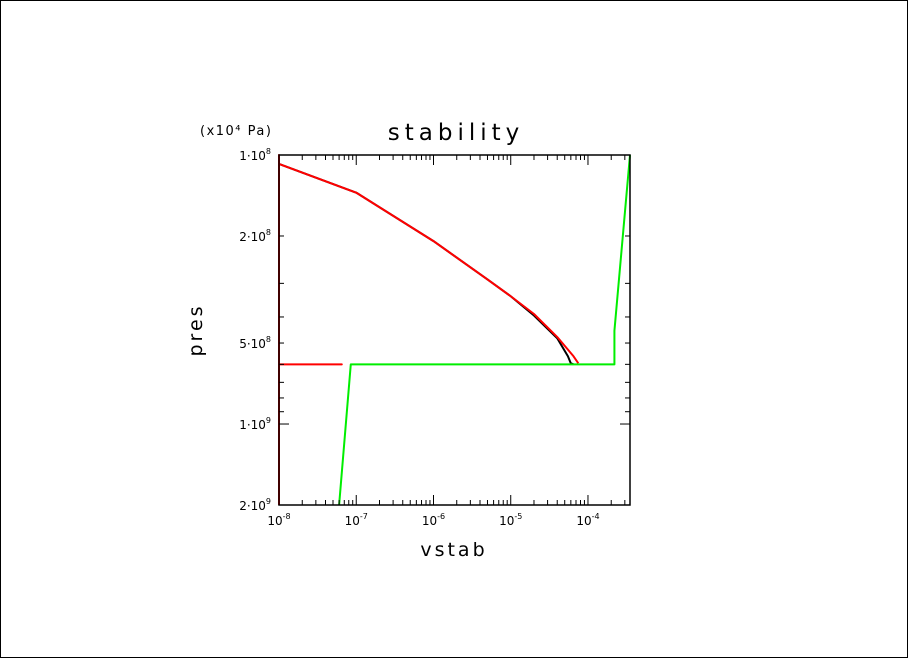 This screenshot has width=908, height=658. Describe the element at coordinates (255, 505) in the screenshot. I see `y-tick-label: 2·109` at that location.